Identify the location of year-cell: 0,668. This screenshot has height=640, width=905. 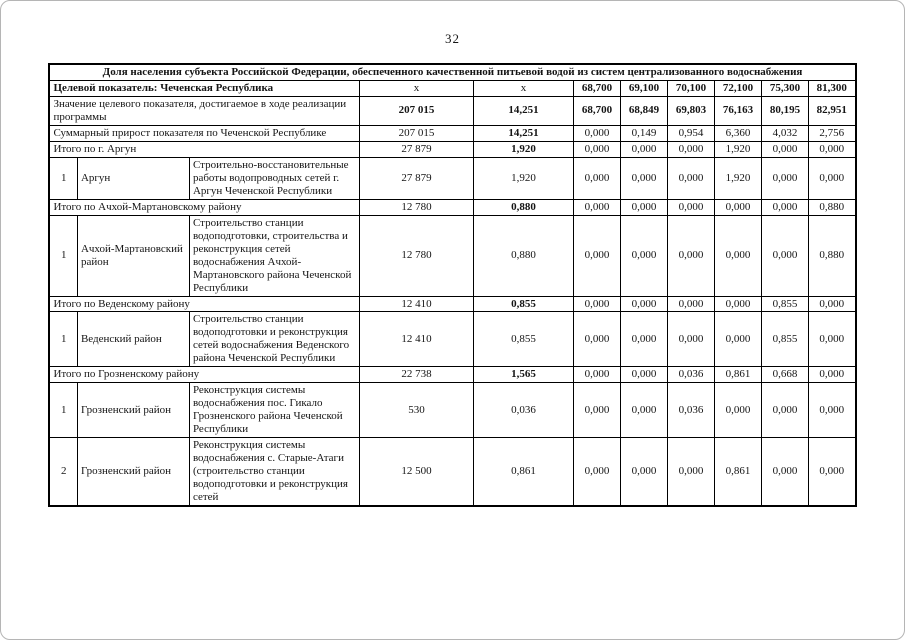
(784, 375).